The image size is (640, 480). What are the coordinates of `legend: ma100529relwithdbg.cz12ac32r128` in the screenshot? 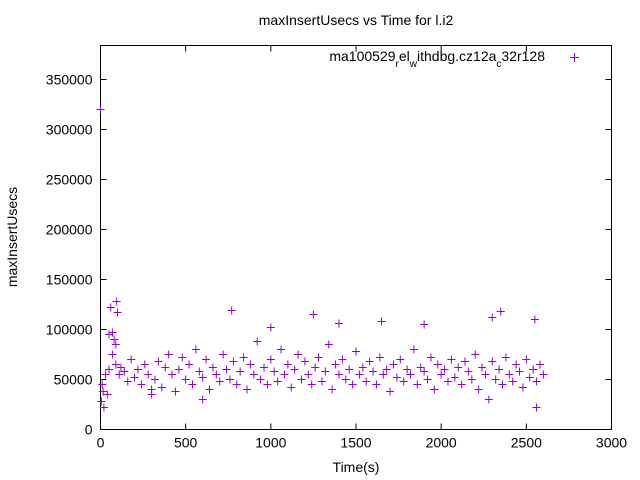 It's located at (454, 59).